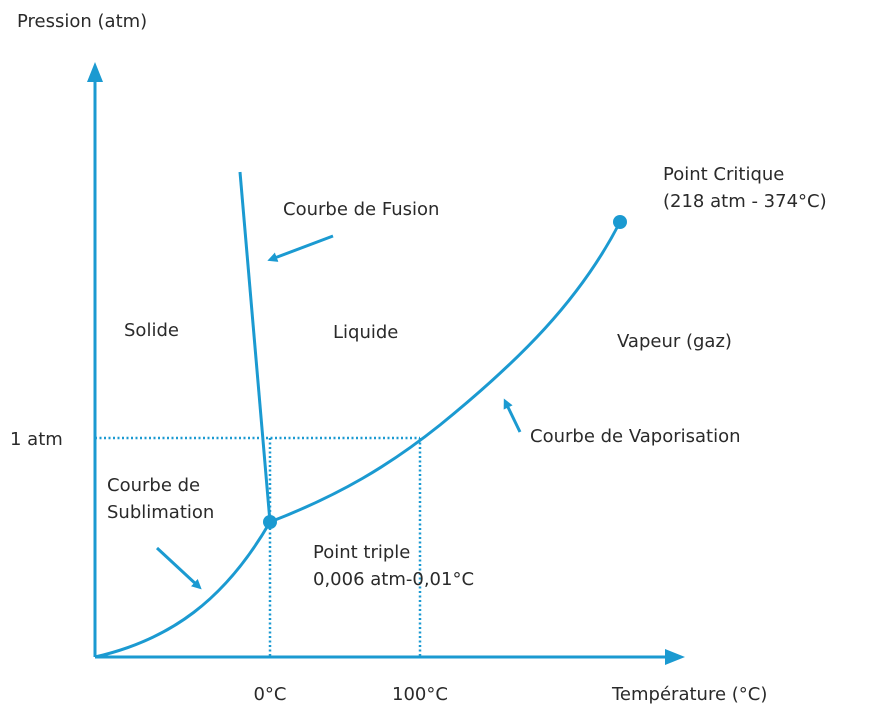 This screenshot has width=869, height=708. What do you see at coordinates (255, 347) in the screenshot?
I see `fusion-curve` at bounding box center [255, 347].